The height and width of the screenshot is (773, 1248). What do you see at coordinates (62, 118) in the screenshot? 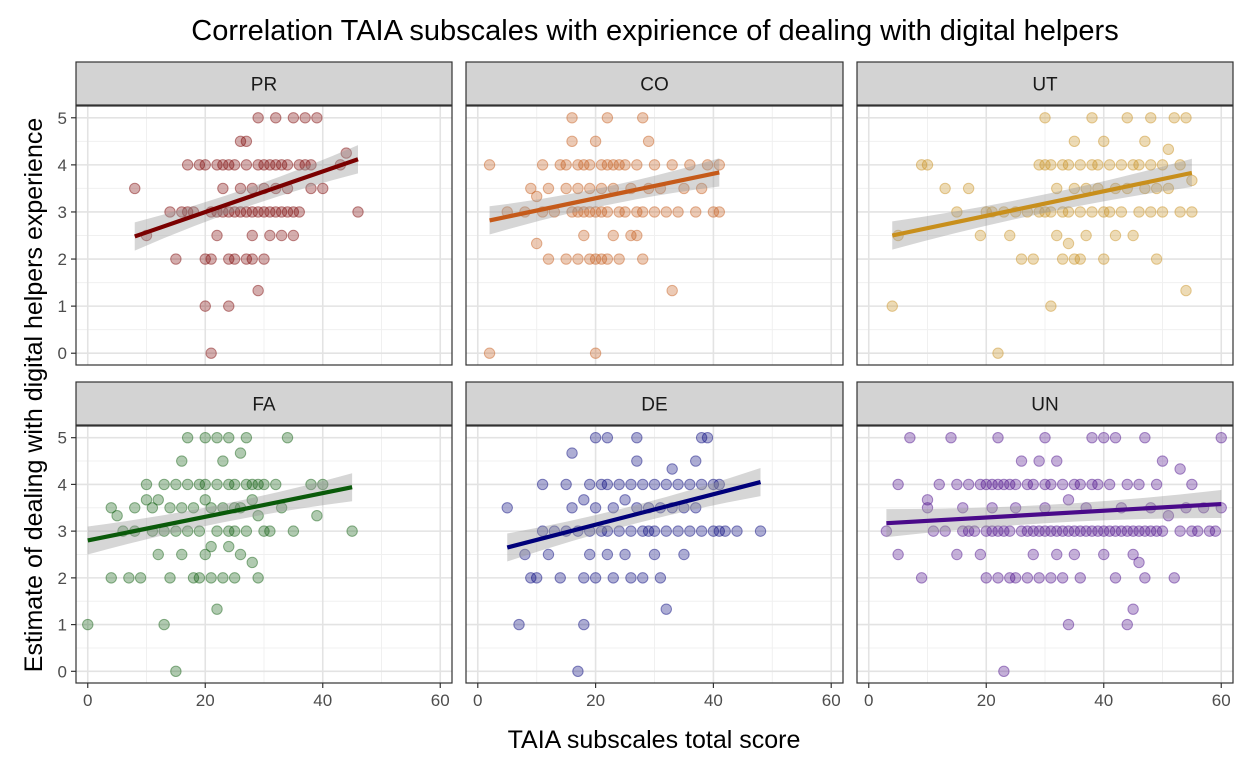
I see `y-tick-label: 5` at bounding box center [62, 118].